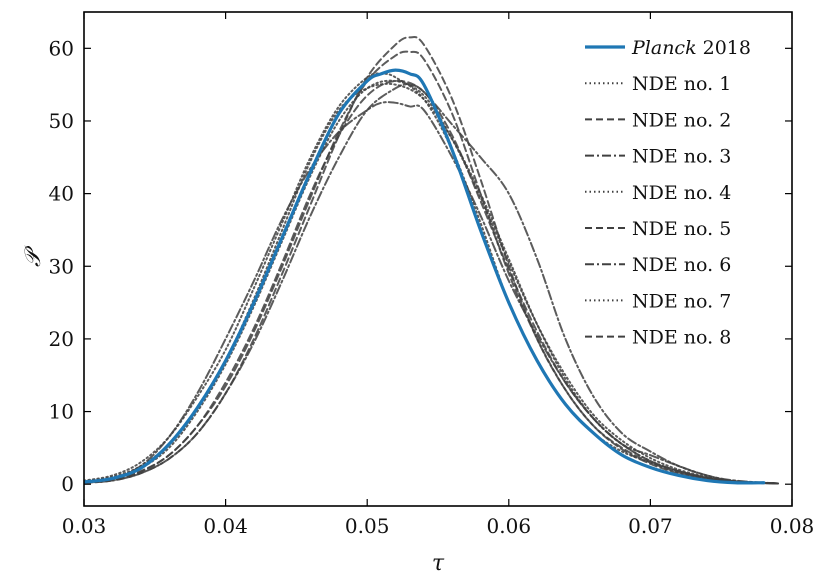  What do you see at coordinates (367, 526) in the screenshot?
I see `x-tick-label: 0.05` at bounding box center [367, 526].